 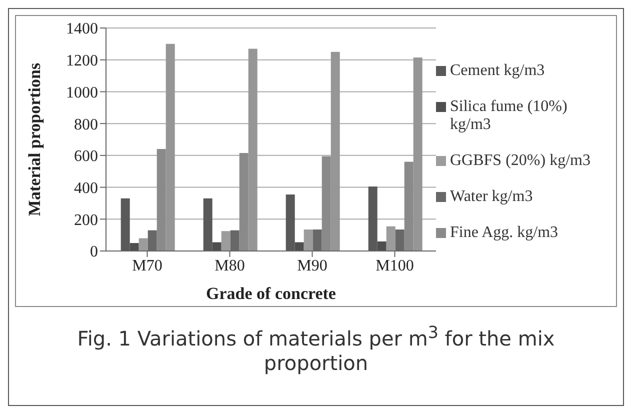 What do you see at coordinates (520, 161) in the screenshot?
I see `legend-label: GGBFS (20%) kg/m3` at bounding box center [520, 161].